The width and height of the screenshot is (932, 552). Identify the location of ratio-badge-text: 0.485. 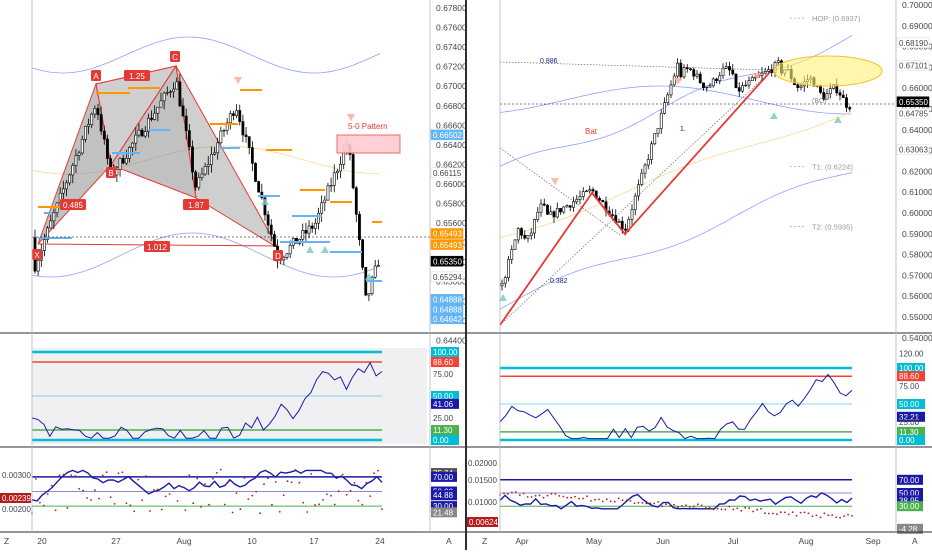
(73, 205).